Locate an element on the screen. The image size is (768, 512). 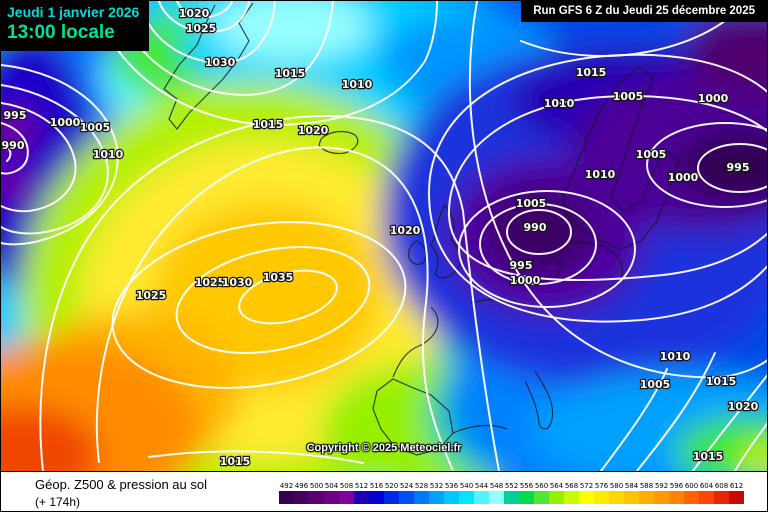
legend-cell: 572 is located at coordinates (586, 492).